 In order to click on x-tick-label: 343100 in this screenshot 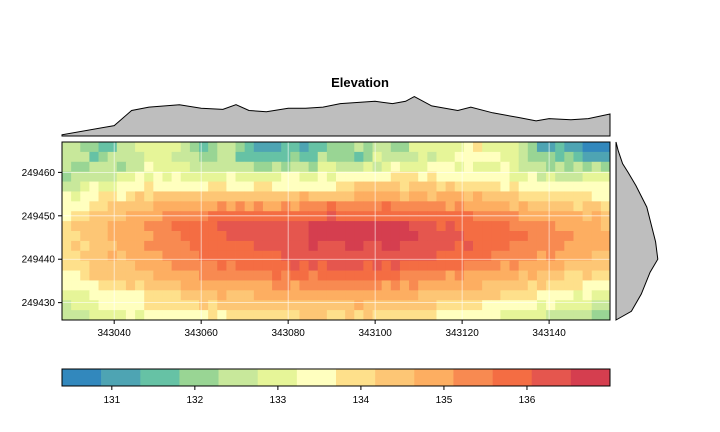, I will do `click(375, 333)`.